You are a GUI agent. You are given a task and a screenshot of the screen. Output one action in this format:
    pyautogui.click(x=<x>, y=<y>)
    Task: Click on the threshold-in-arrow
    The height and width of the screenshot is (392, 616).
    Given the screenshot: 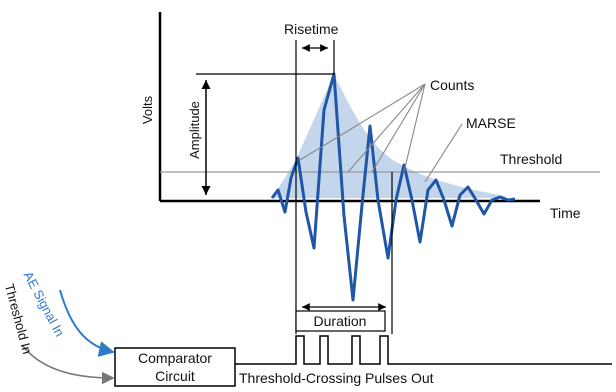 What is the action you would take?
    pyautogui.click(x=68, y=364)
    